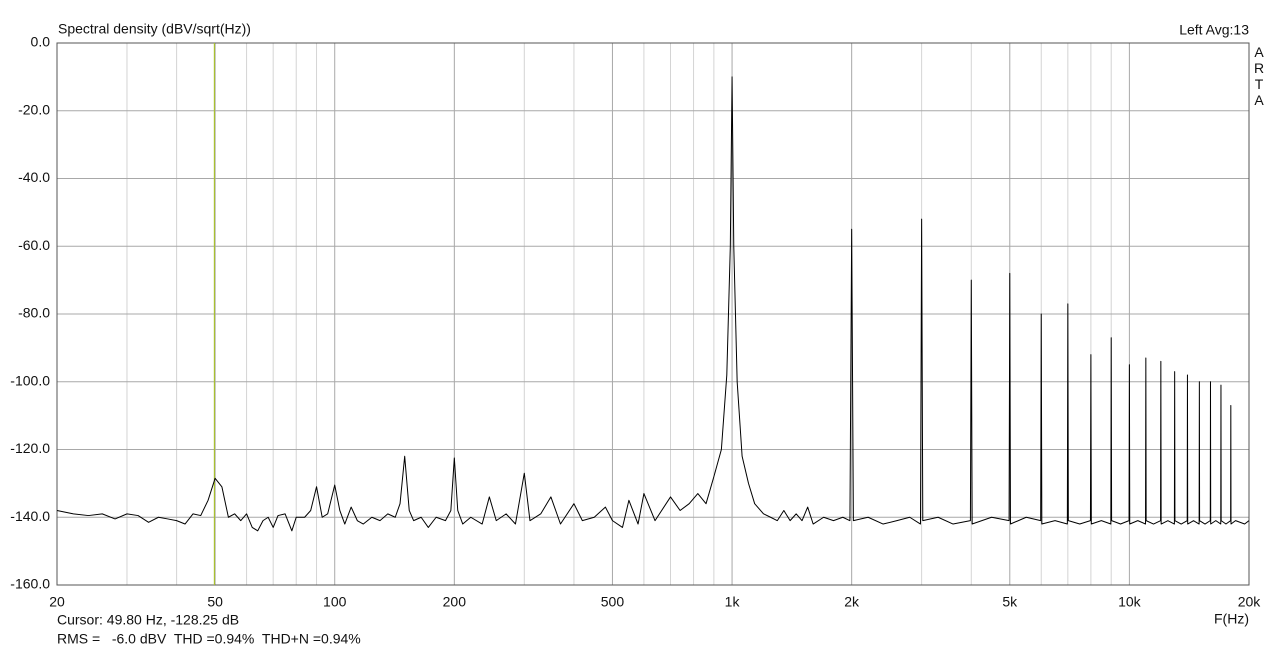  Describe the element at coordinates (57, 602) in the screenshot. I see `x-tick-label: 20` at that location.